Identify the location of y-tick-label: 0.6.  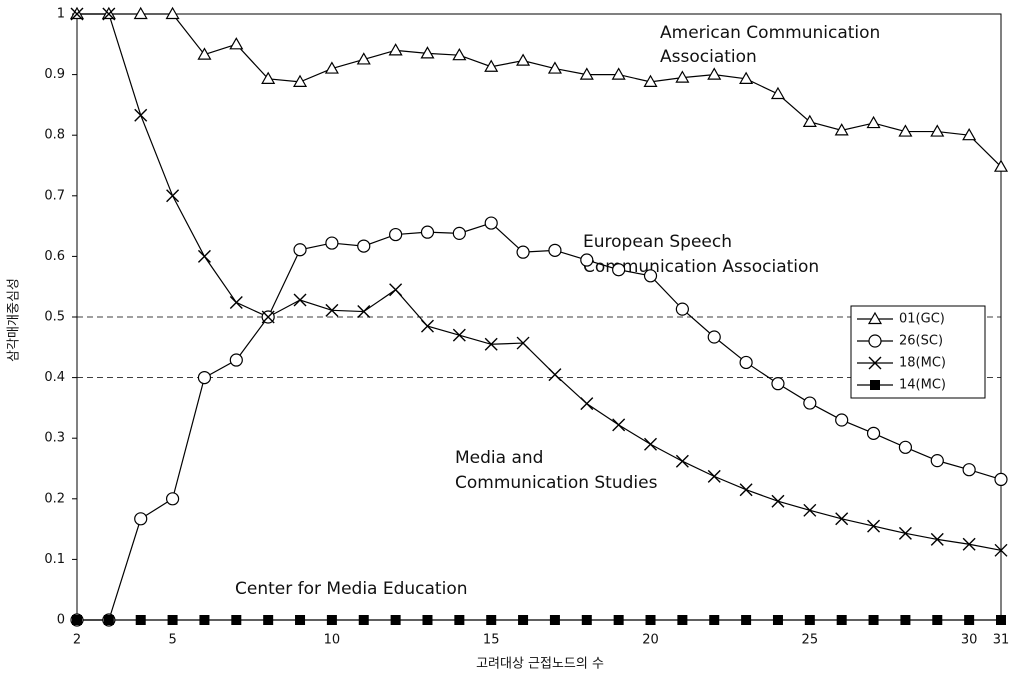
(54, 256).